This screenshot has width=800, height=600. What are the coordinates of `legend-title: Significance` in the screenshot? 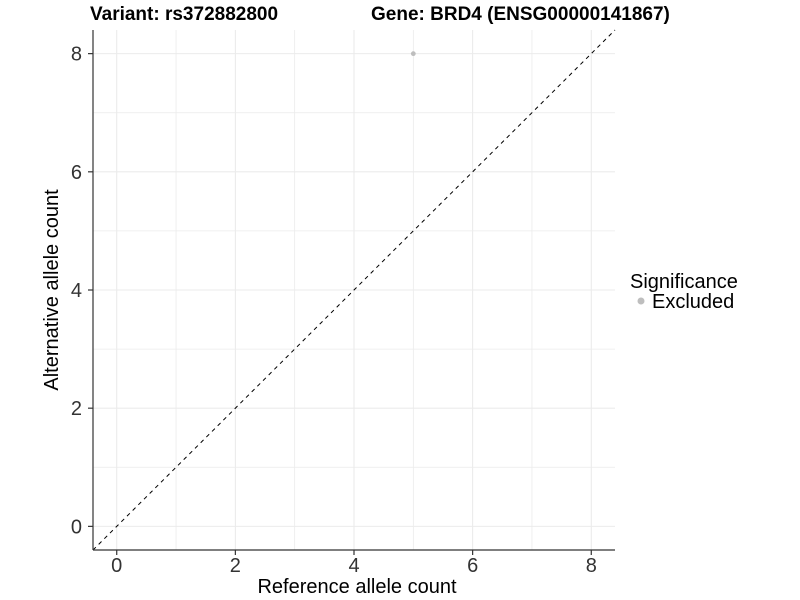 It's located at (684, 282).